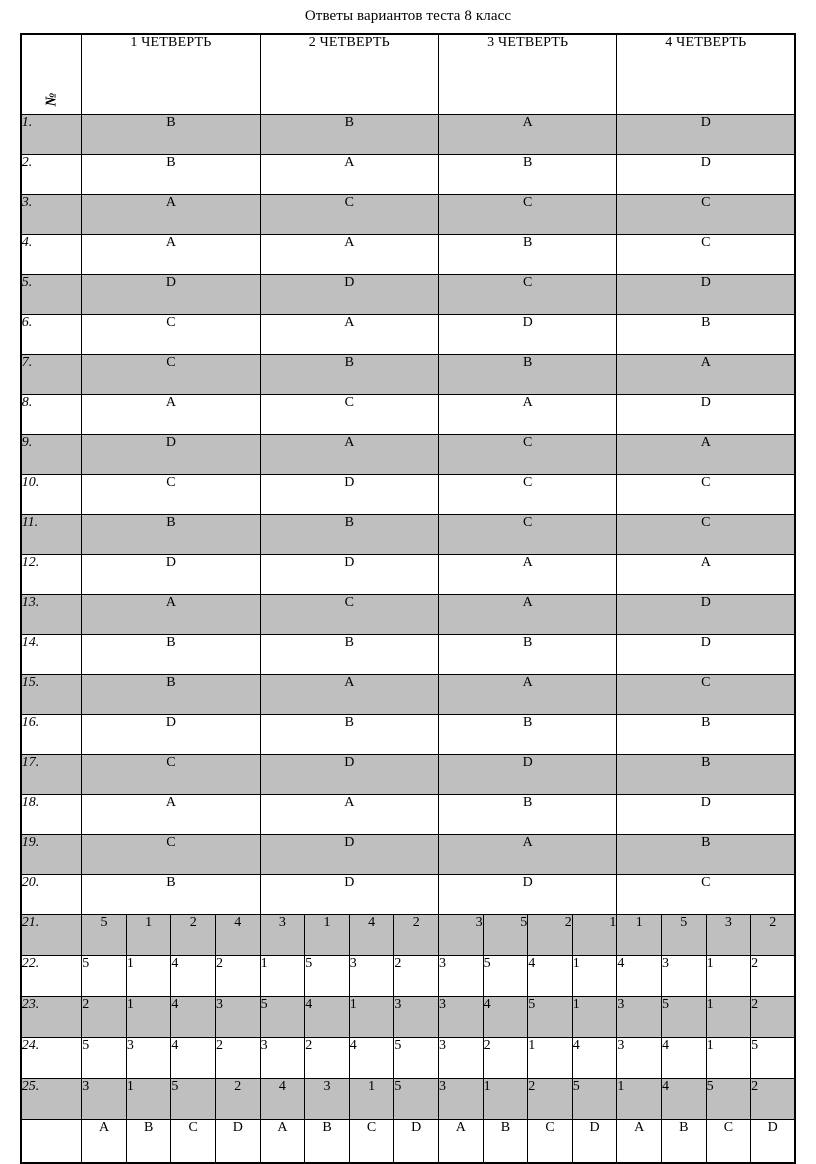  I want to click on table-row: 1. B B A D, so click(408, 134).